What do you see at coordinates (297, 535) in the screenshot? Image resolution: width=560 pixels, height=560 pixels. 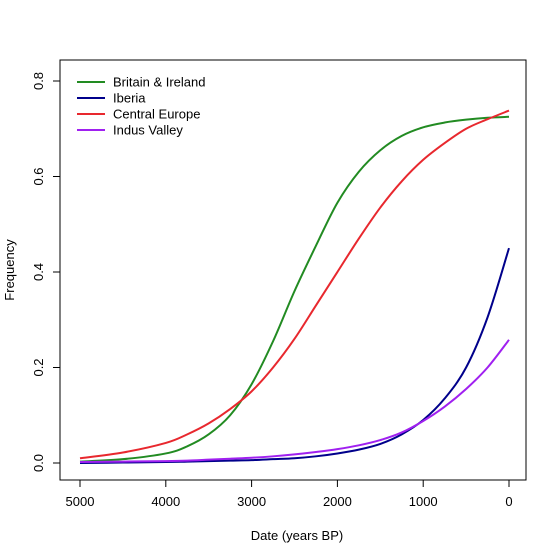 I see `x-axis-title: Date (years BP)` at bounding box center [297, 535].